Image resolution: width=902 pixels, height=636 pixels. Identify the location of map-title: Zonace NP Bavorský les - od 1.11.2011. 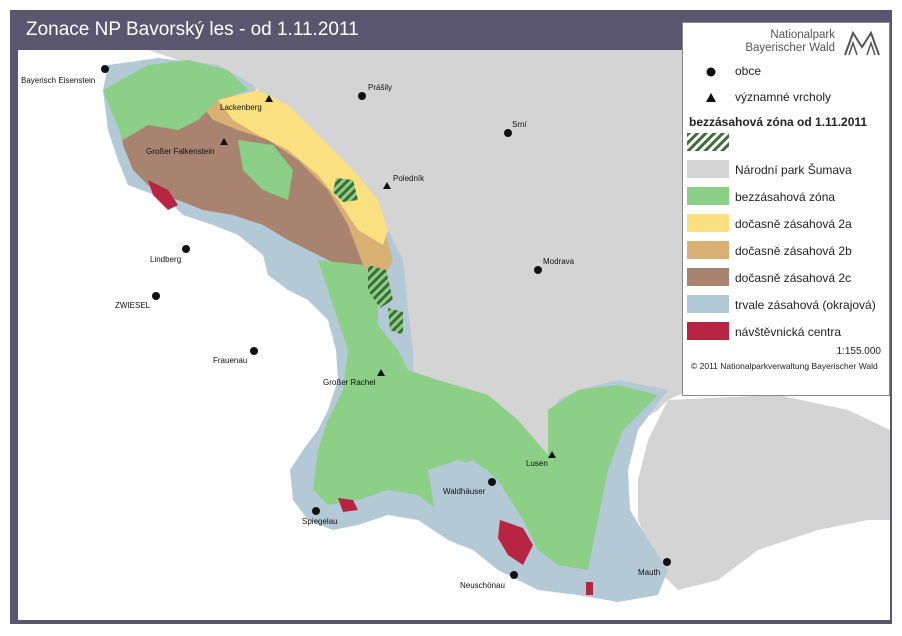
(192, 29).